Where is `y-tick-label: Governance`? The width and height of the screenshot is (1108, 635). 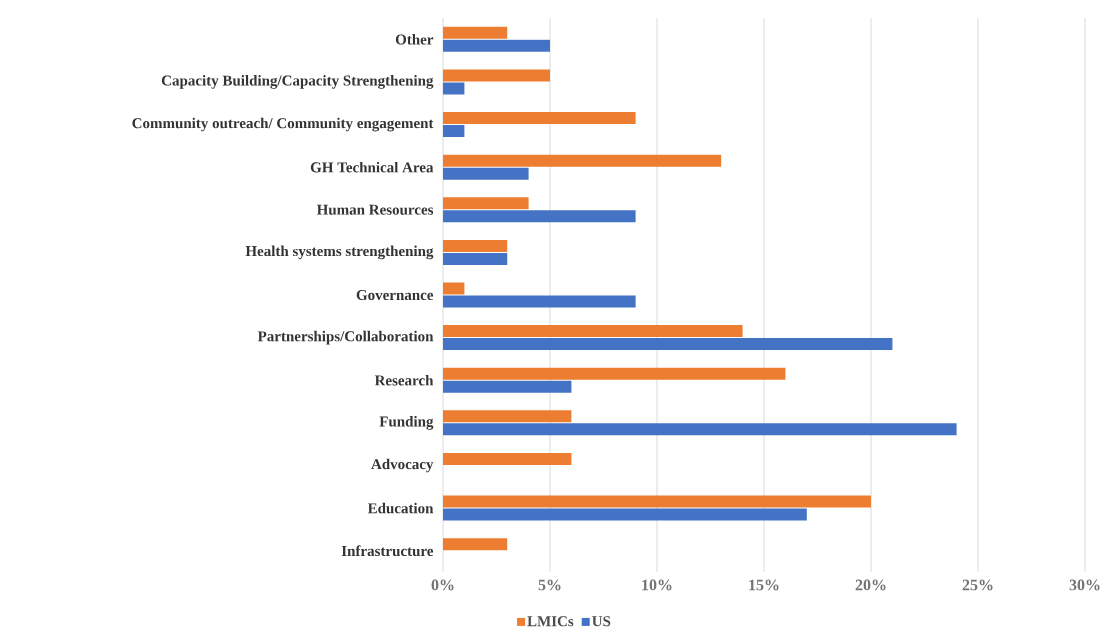 y-tick-label: Governance is located at coordinates (395, 295).